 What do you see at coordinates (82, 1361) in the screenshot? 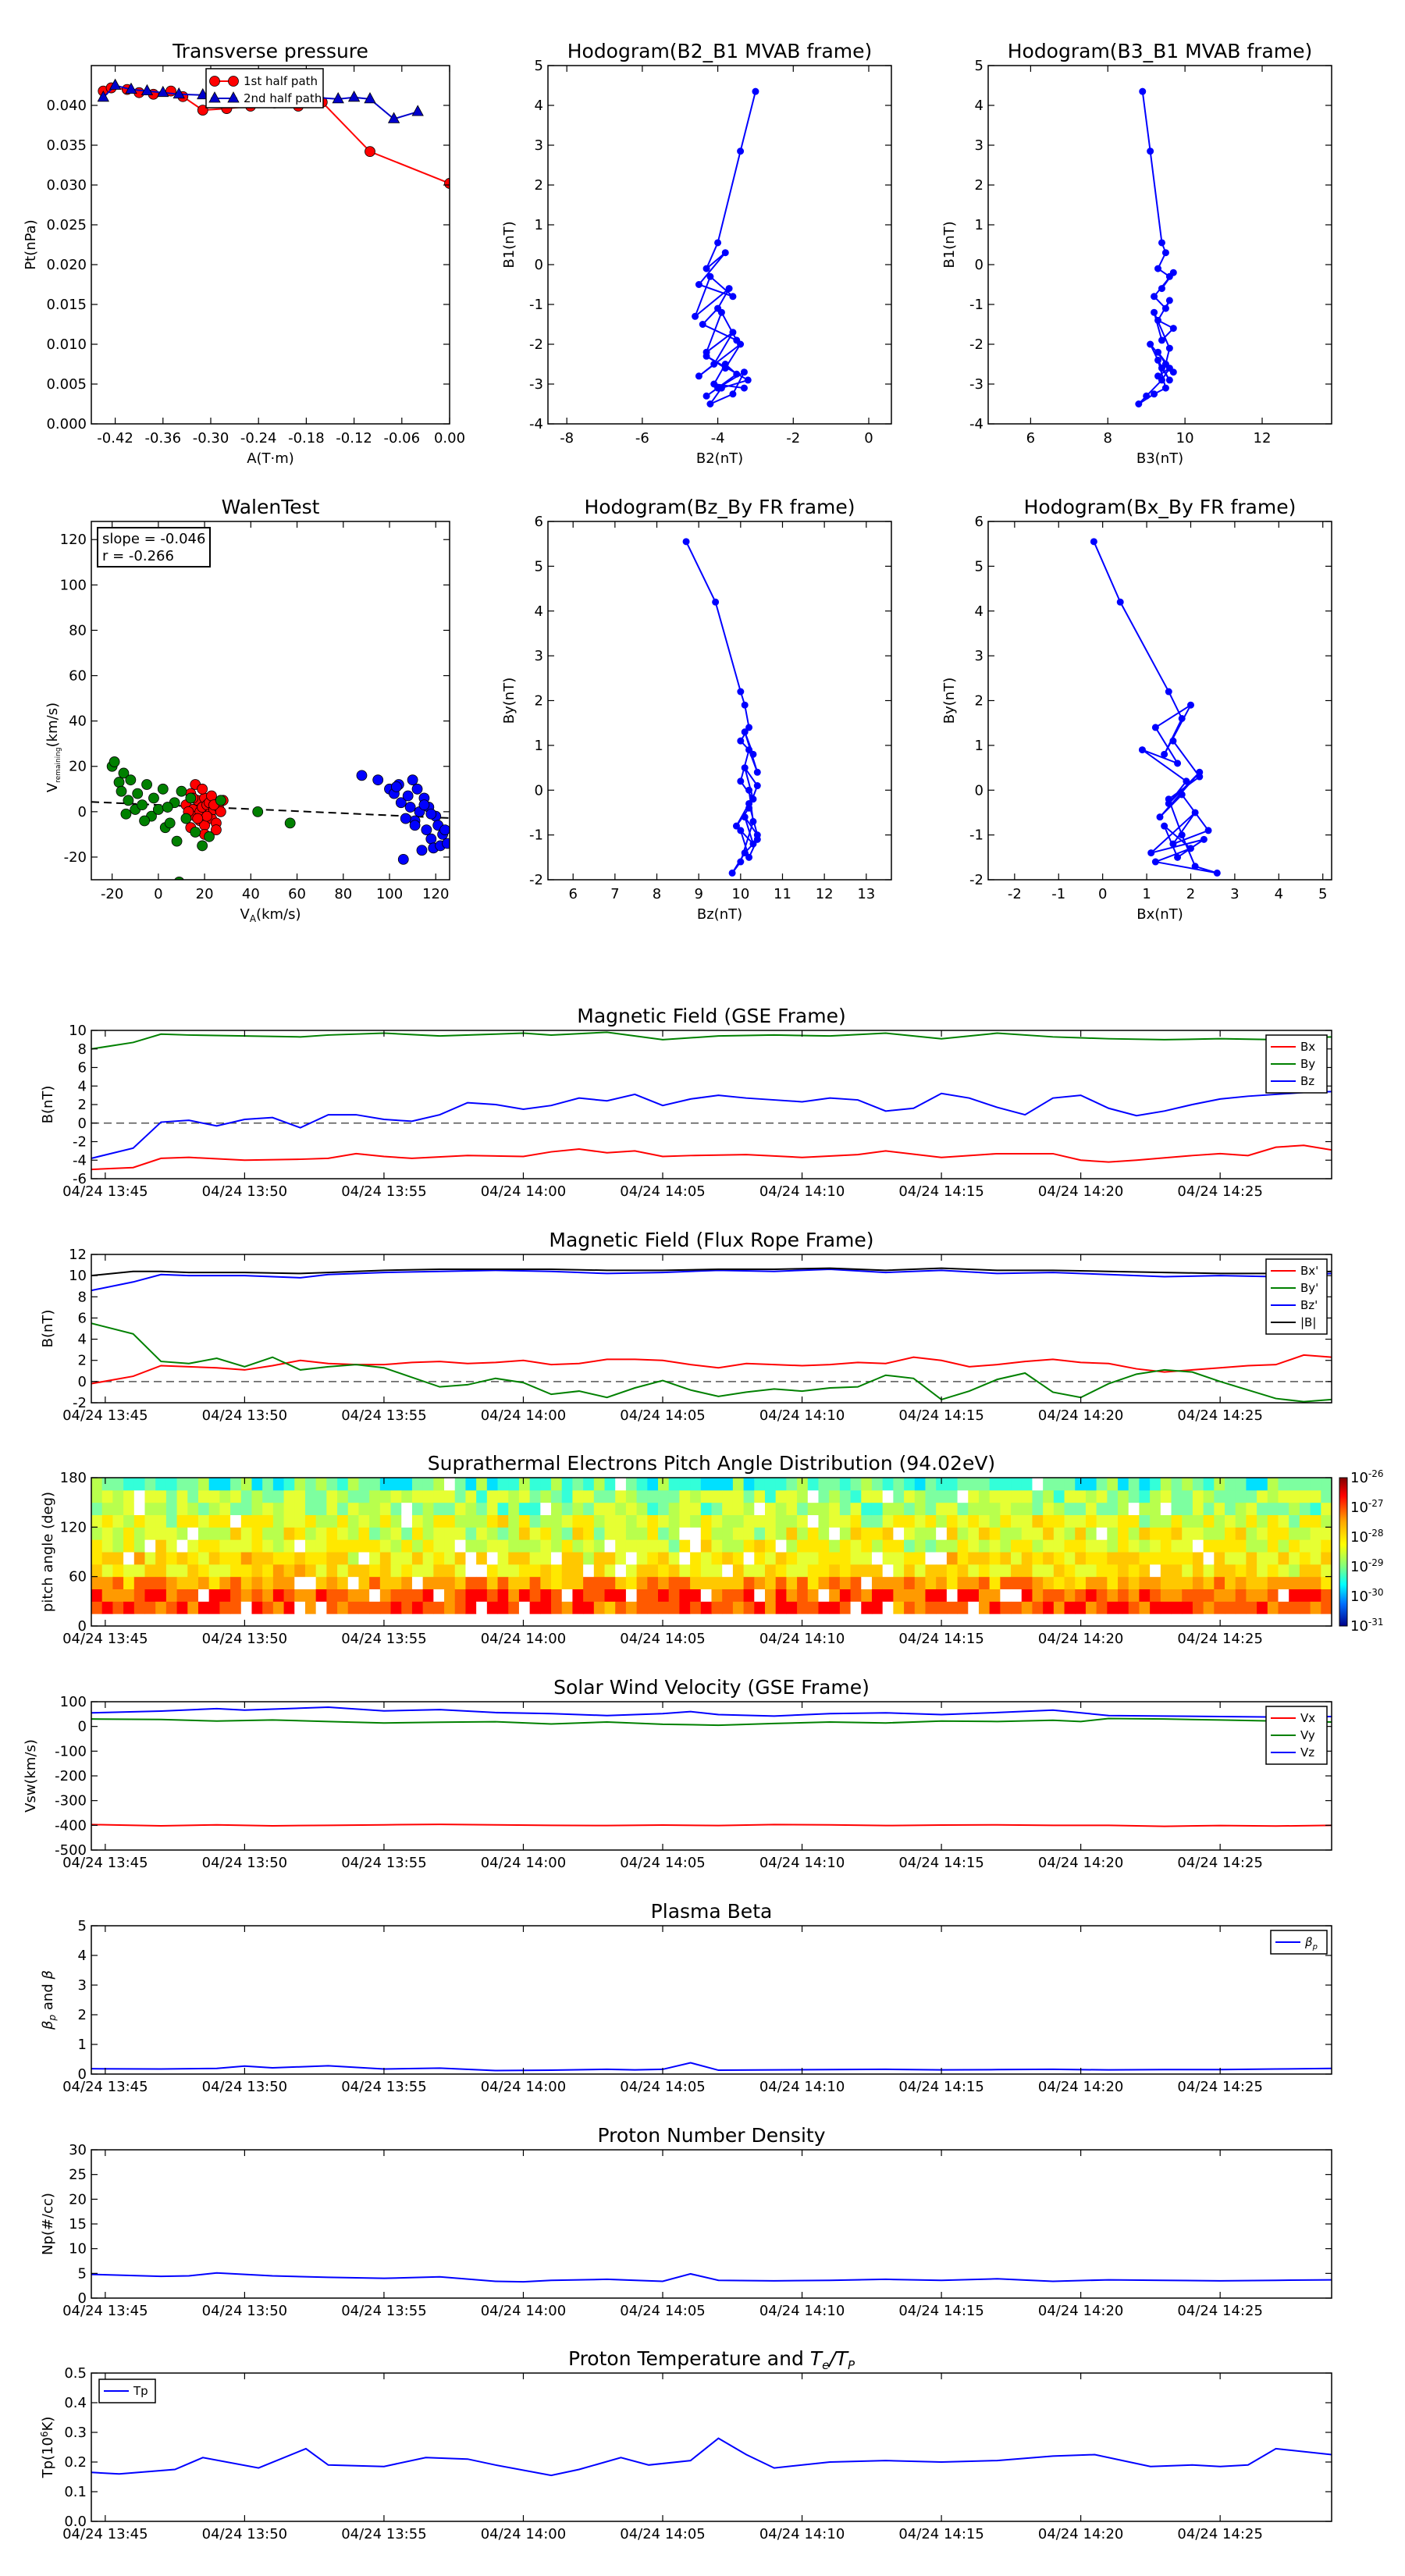
I see `y-tick-label: 2` at bounding box center [82, 1361].